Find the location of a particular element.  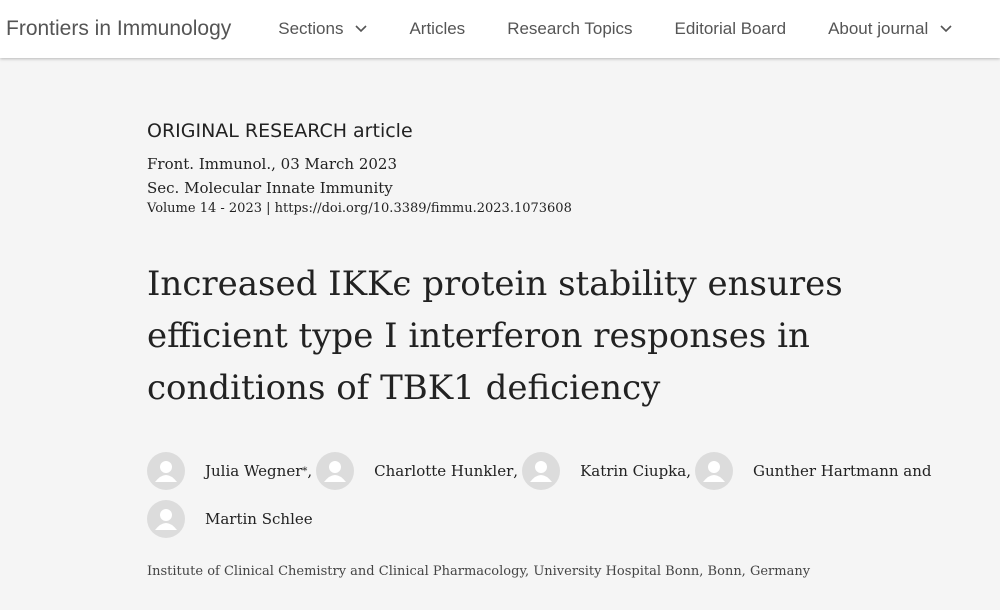

author: Charlotte Hunkler, is located at coordinates (417, 471).